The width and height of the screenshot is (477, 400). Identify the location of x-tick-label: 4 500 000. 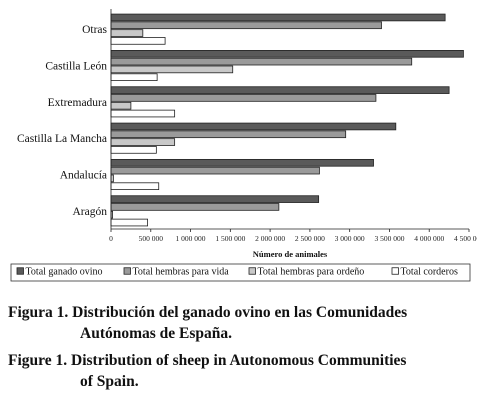
(465, 238).